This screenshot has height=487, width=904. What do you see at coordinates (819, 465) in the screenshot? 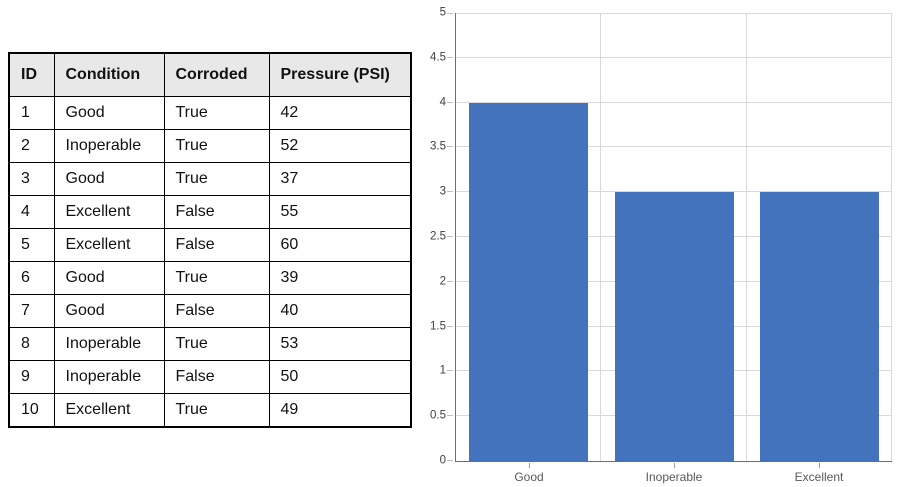
I see `x-axis-tick-excellent` at bounding box center [819, 465].